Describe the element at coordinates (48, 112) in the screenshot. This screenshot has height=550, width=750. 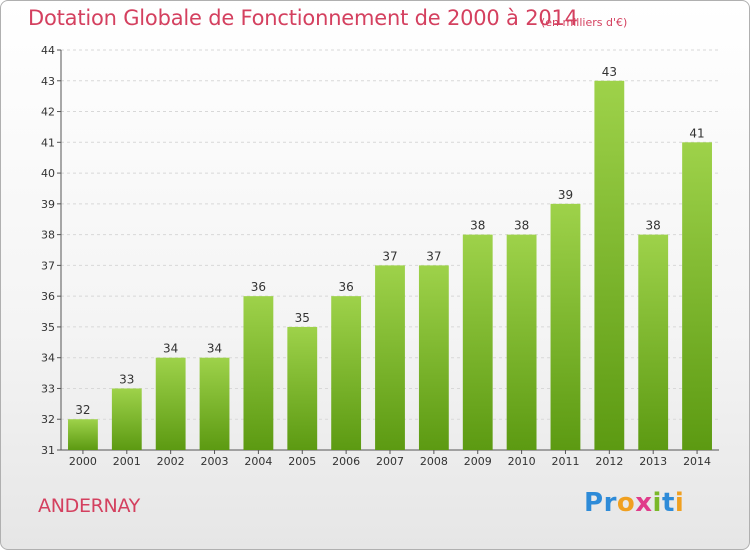
I see `y-tick-label: 42` at that location.